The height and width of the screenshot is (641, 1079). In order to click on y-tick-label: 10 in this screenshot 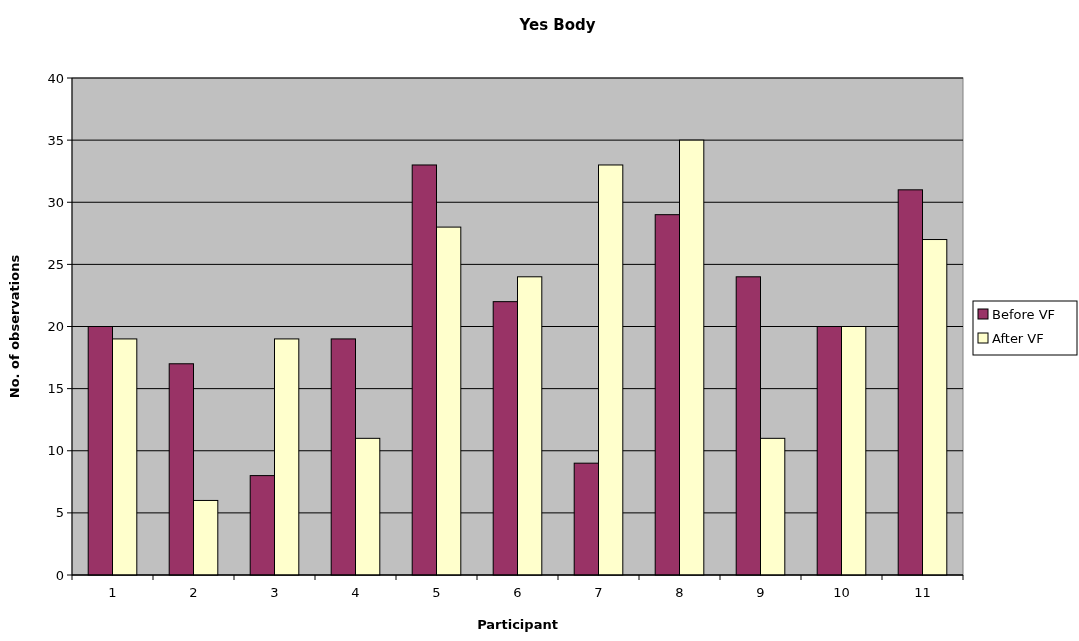, I will do `click(55, 451)`.